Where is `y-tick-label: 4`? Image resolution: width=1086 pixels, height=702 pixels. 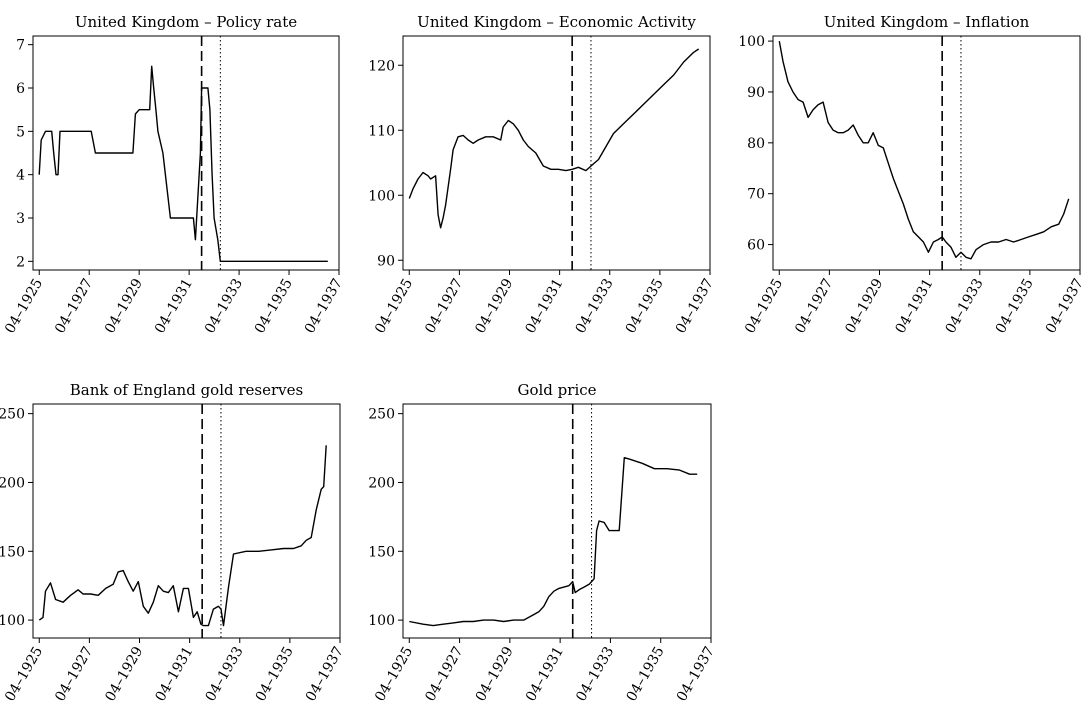 y-tick-label: 4 is located at coordinates (20, 176).